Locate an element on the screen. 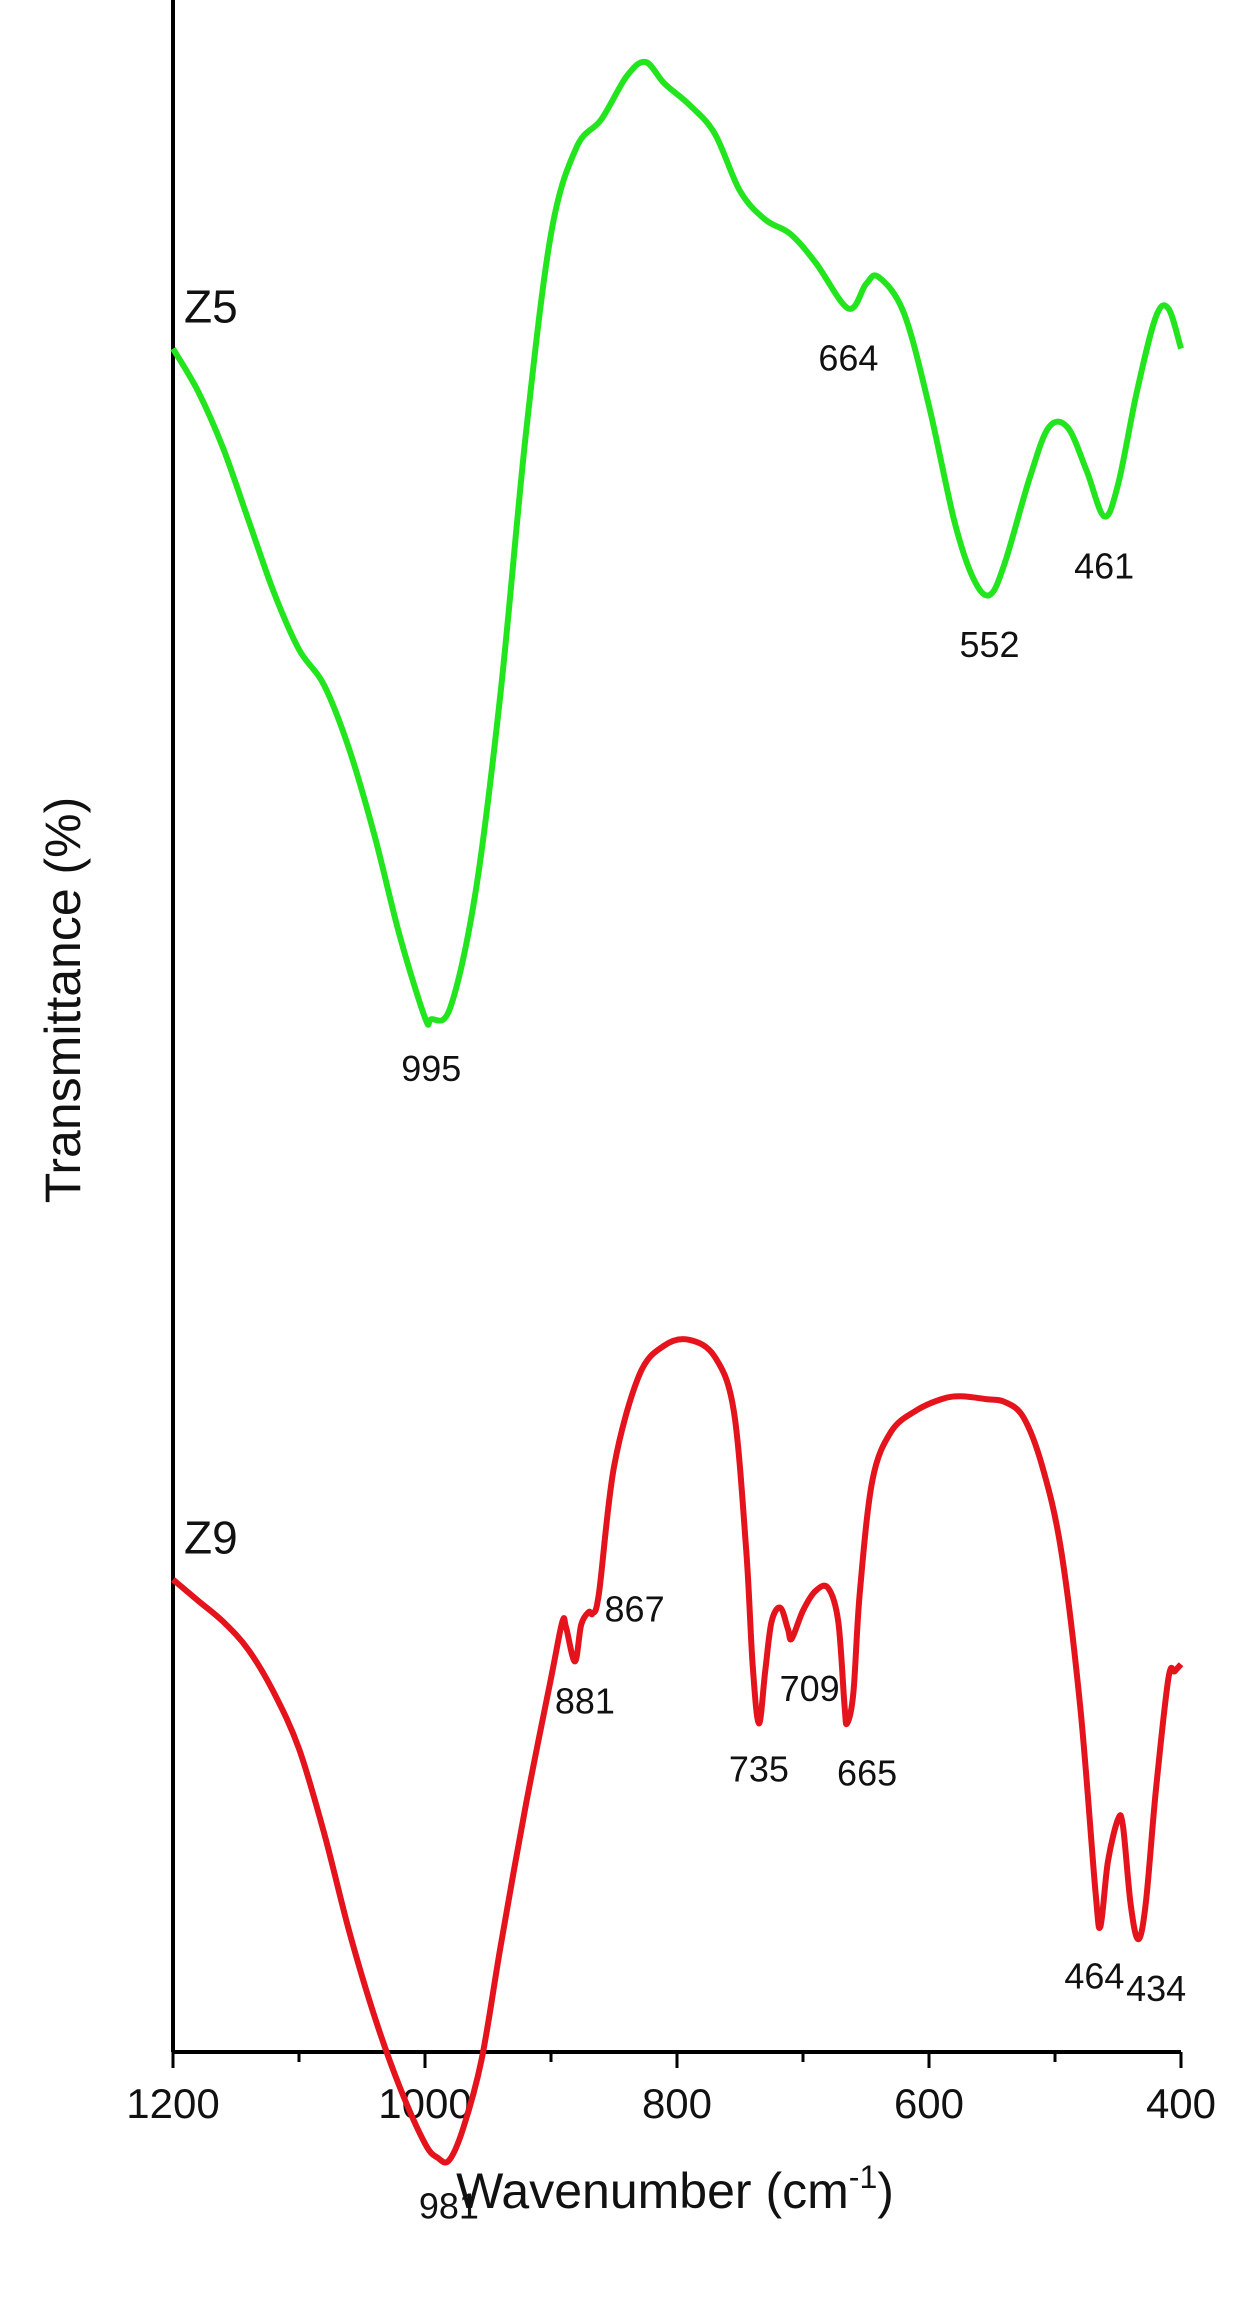 Image resolution: width=1253 pixels, height=2313 pixels. series-name-z5: Z5 is located at coordinates (211, 307).